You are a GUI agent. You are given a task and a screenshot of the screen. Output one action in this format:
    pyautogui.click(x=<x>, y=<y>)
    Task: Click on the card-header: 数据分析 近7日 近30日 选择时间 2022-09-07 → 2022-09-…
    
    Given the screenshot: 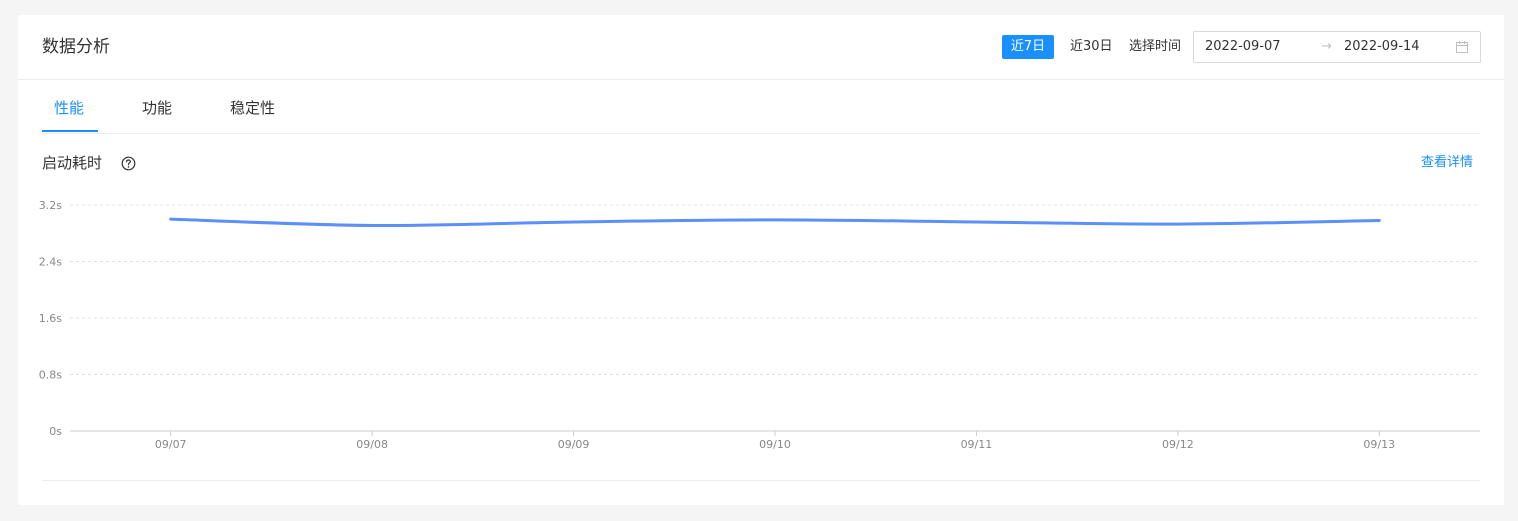 What is the action you would take?
    pyautogui.click(x=761, y=47)
    